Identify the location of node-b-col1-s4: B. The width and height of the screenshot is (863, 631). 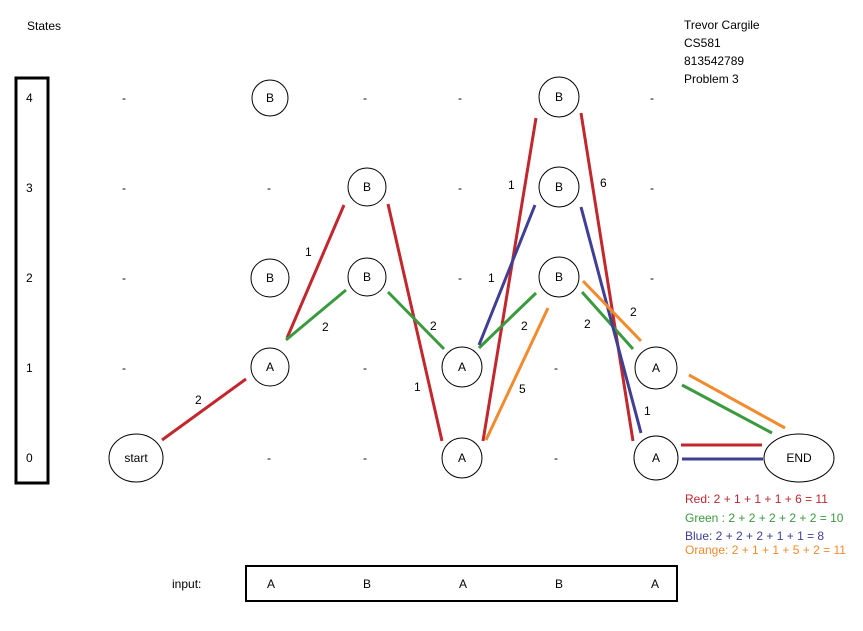
(270, 98).